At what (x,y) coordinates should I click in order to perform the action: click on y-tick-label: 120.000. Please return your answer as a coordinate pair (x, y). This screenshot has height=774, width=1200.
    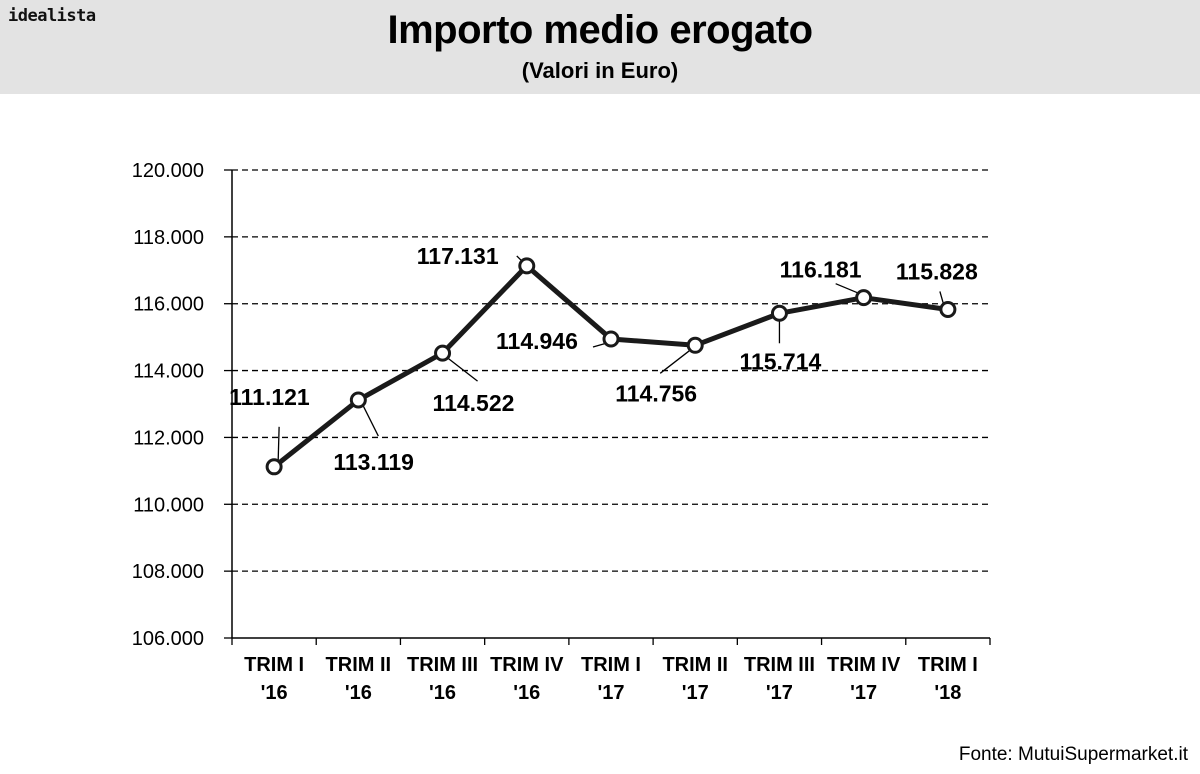
    Looking at the image, I should click on (168, 171).